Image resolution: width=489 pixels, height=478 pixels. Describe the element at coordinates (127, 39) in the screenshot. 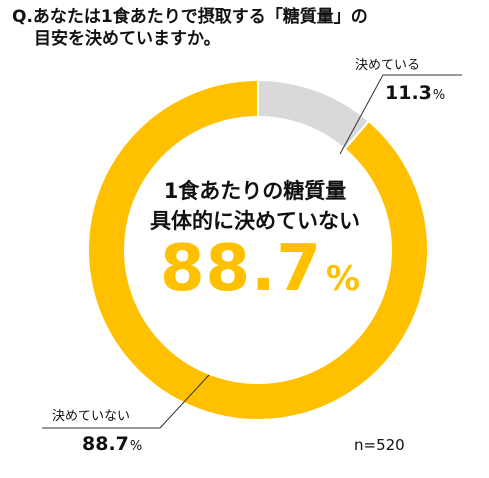

I see `question-line-2: 目安を決めていますか。` at that location.